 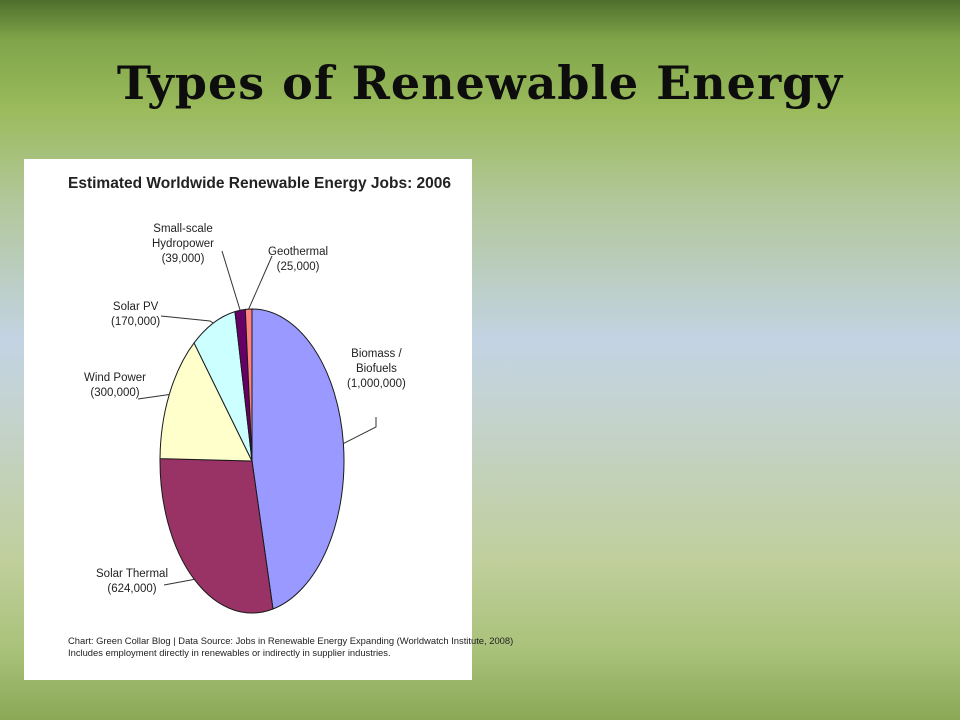 What do you see at coordinates (135, 315) in the screenshot?
I see `label-solar-pv: Solar PV (170,000)` at bounding box center [135, 315].